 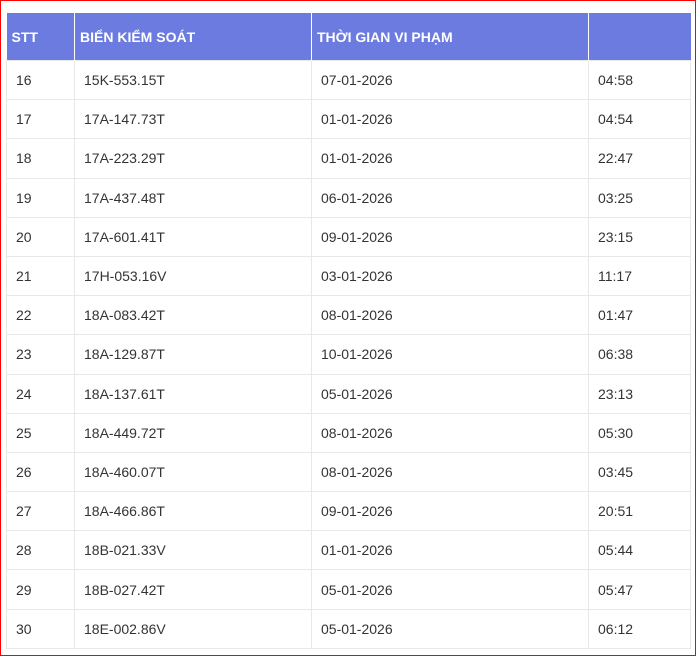 I want to click on cell-plate: 17H-053.16V, so click(x=193, y=276).